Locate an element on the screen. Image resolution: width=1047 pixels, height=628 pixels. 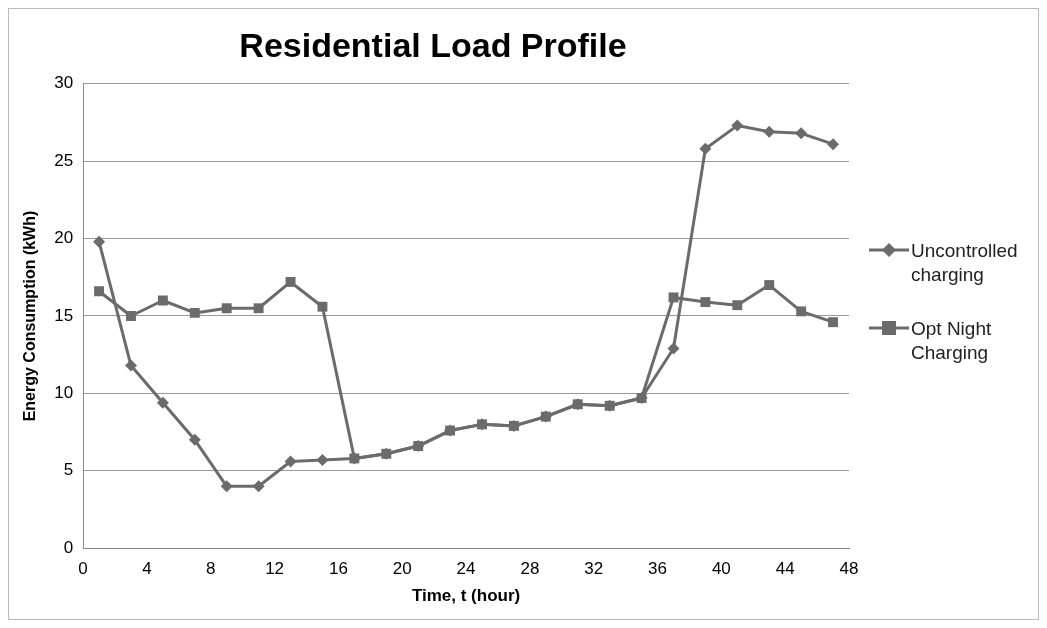
x-tick-label: 40 is located at coordinates (721, 569).